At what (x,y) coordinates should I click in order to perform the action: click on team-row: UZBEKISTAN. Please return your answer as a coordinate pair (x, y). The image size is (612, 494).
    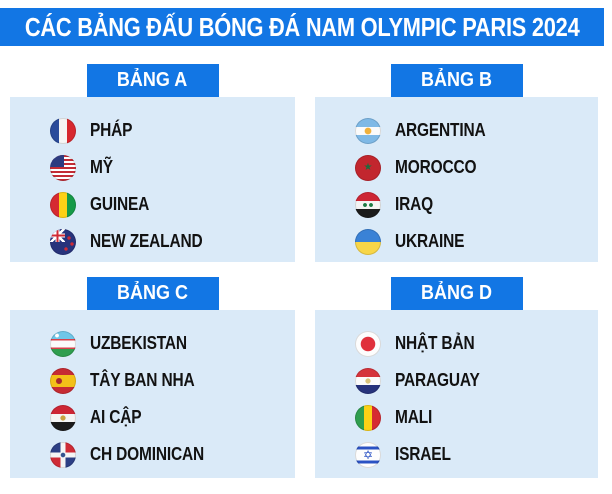
    Looking at the image, I should click on (167, 343).